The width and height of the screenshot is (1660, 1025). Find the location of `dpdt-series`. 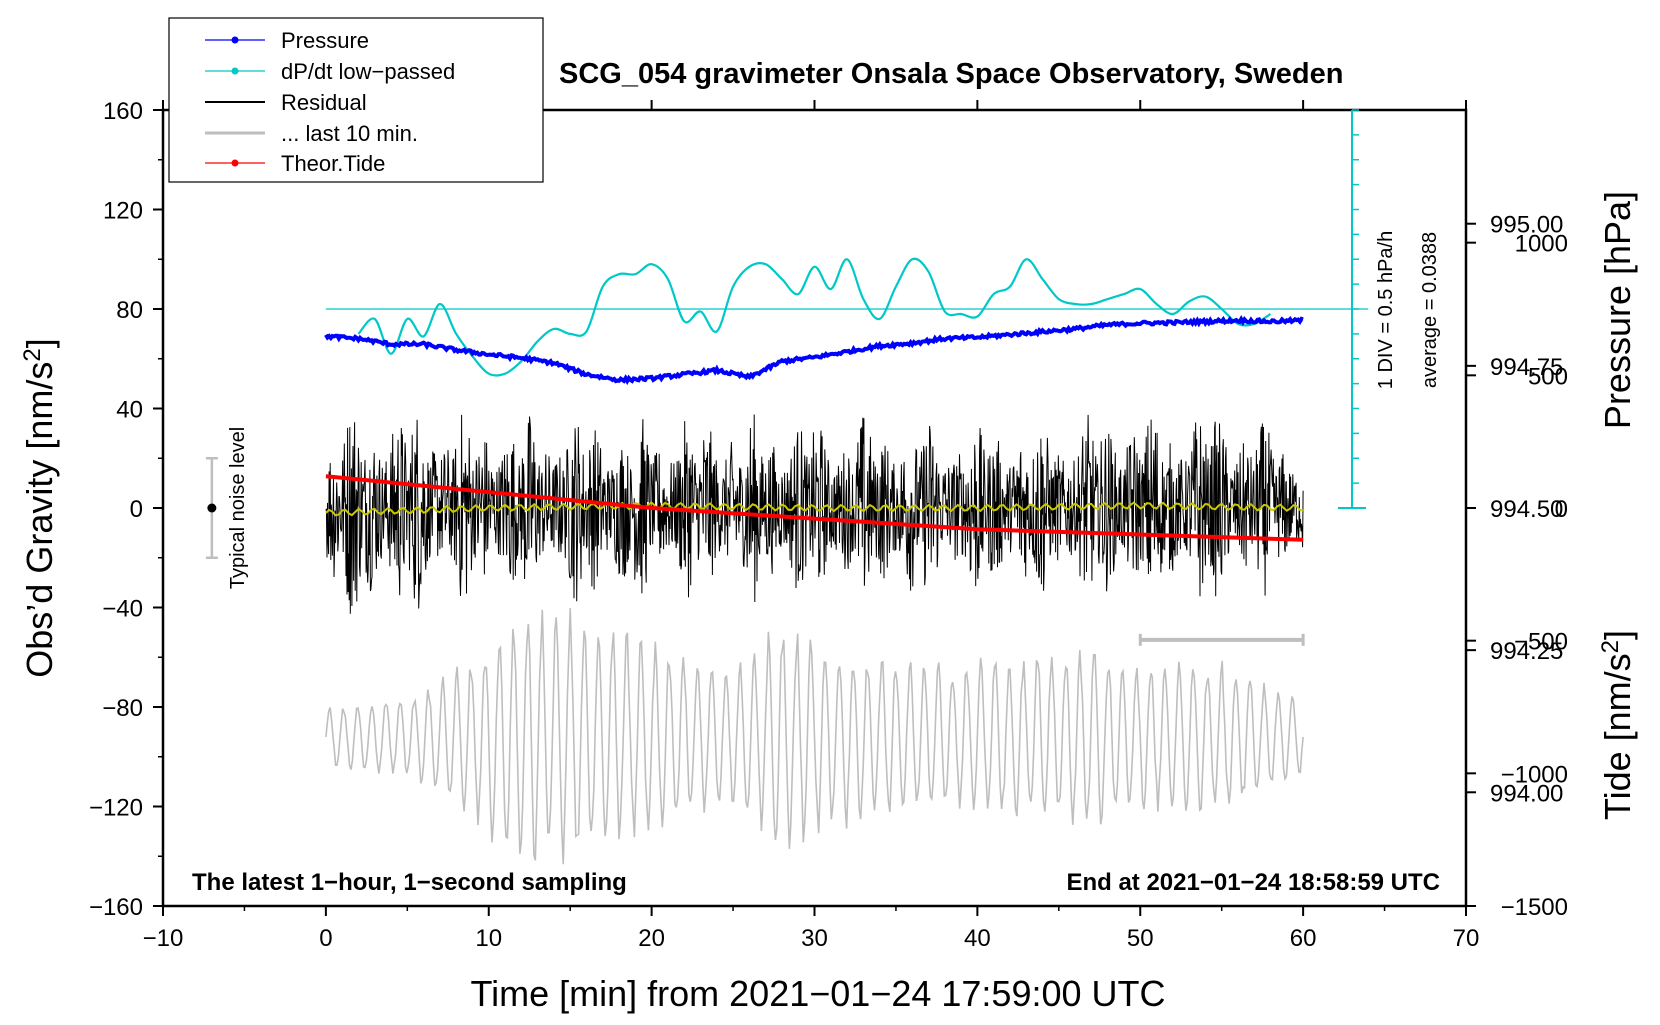

dpdt-series is located at coordinates (814, 317).